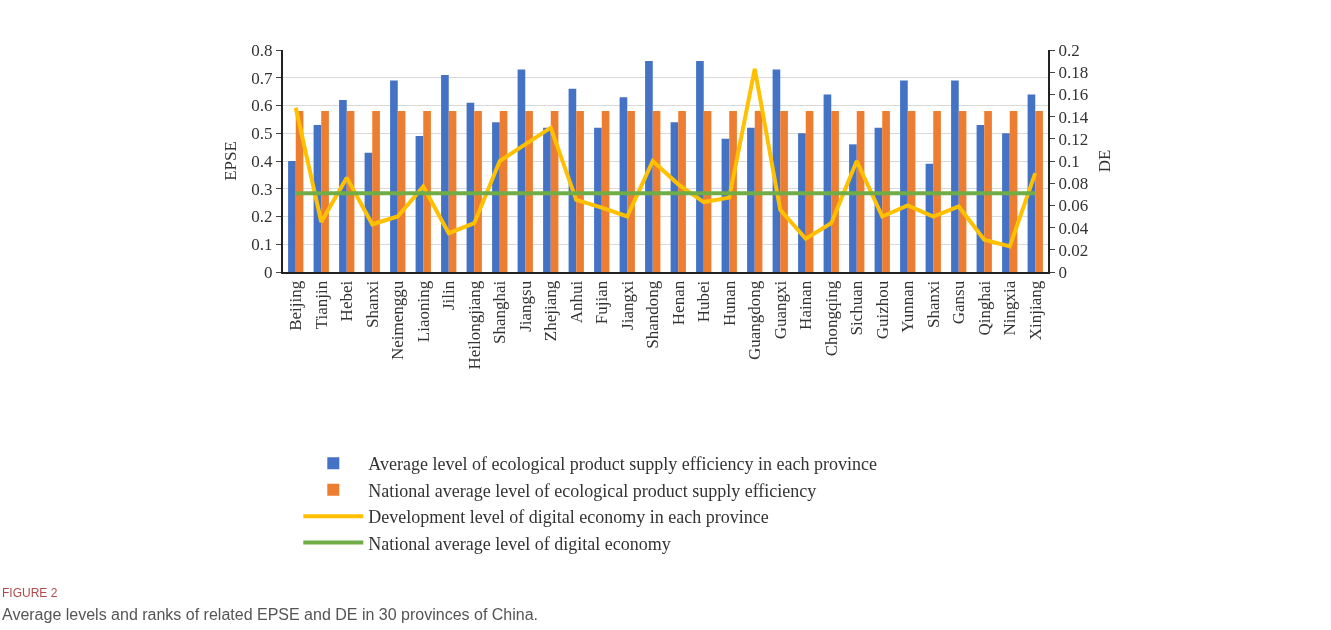 The height and width of the screenshot is (630, 1331). I want to click on x-tick-label: Guangxi, so click(780, 310).